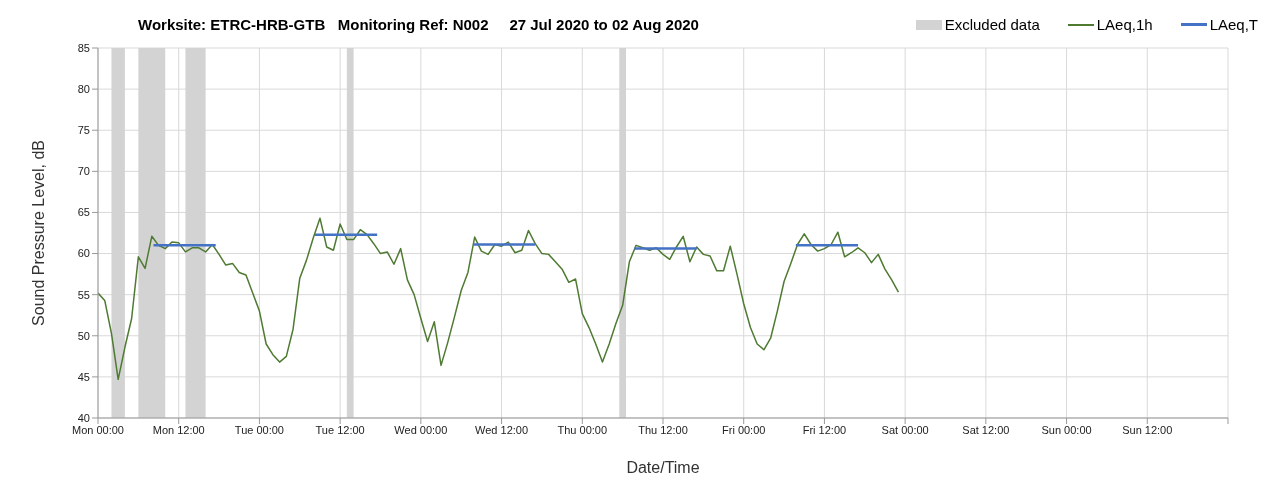  What do you see at coordinates (1066, 429) in the screenshot?
I see `x-tick-label: Sun 00:00` at bounding box center [1066, 429].